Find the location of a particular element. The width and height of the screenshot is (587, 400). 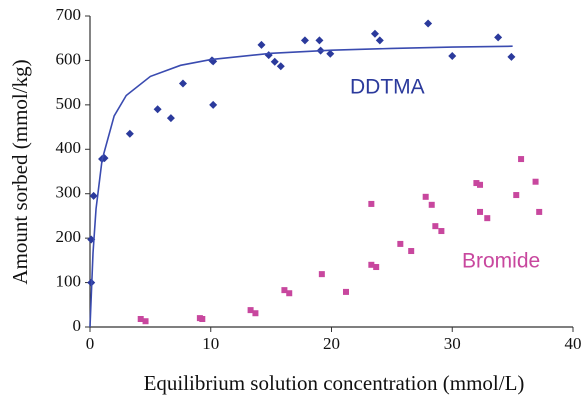

y-tick-label: 100 is located at coordinates (69, 280).